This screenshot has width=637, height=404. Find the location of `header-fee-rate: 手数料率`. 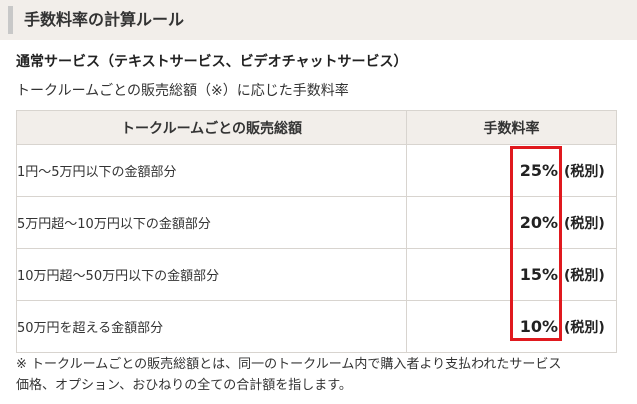

header-fee-rate: 手数料率 is located at coordinates (511, 127).